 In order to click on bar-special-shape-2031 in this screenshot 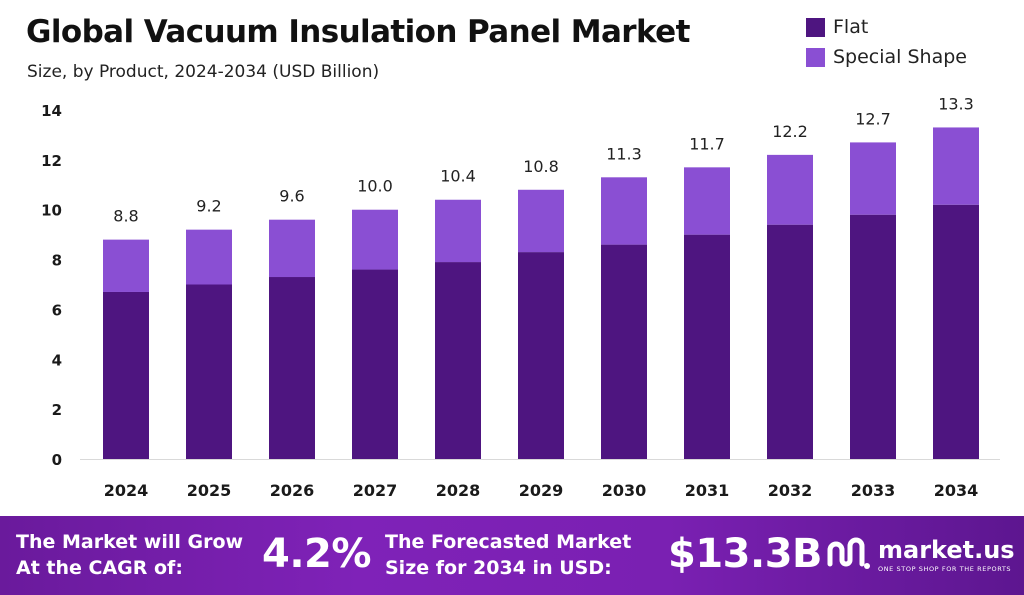, I will do `click(707, 201)`.